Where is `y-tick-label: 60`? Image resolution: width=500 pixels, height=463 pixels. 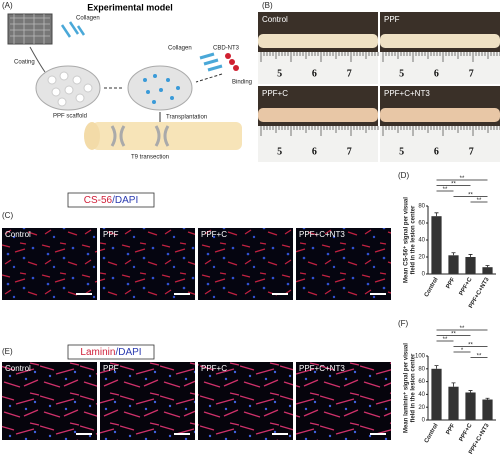
y-tick-label: 60 is located at coordinates (421, 382).